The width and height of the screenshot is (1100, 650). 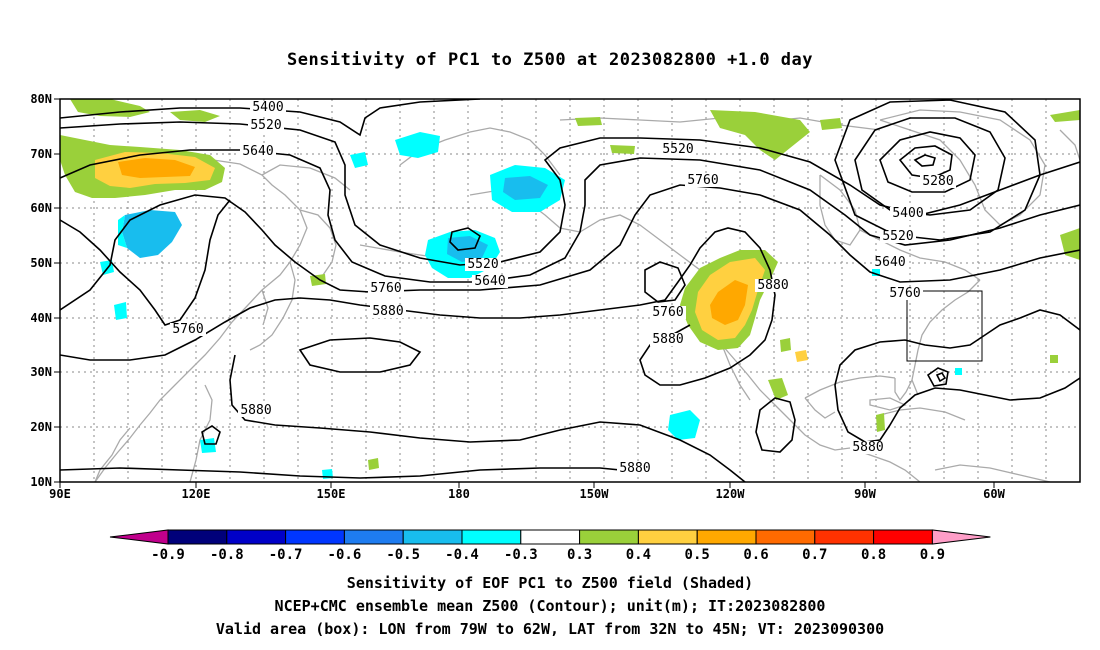 What do you see at coordinates (665, 282) in the screenshot?
I see `contour-5760-west` at bounding box center [665, 282].